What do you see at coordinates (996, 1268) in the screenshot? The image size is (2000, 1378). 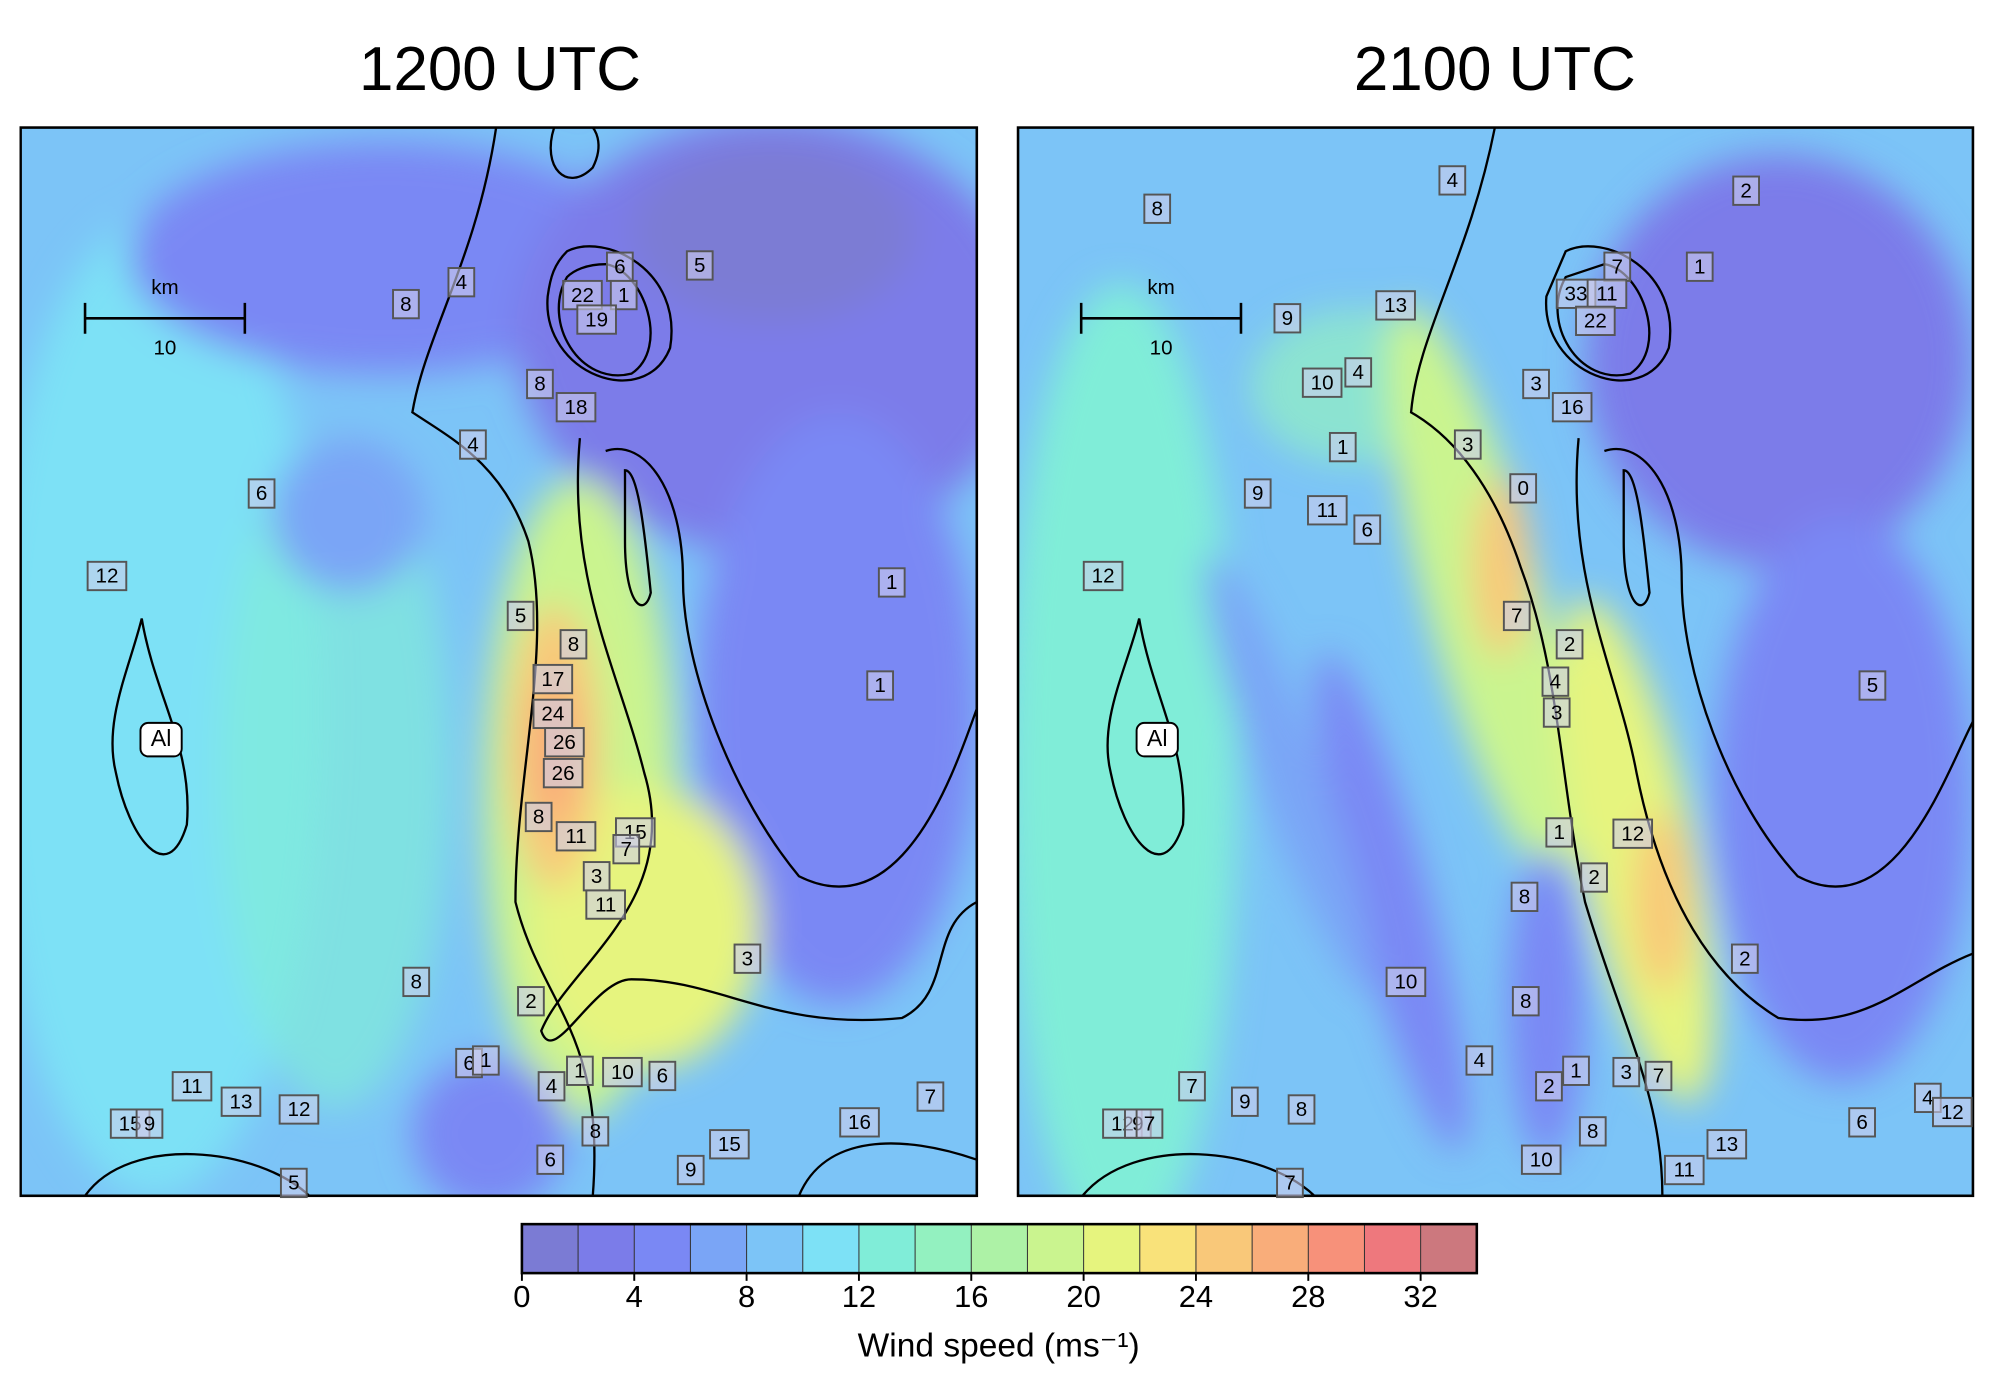 I see `colorbar: 0 4 8 12 16 20 24 28 32` at bounding box center [996, 1268].